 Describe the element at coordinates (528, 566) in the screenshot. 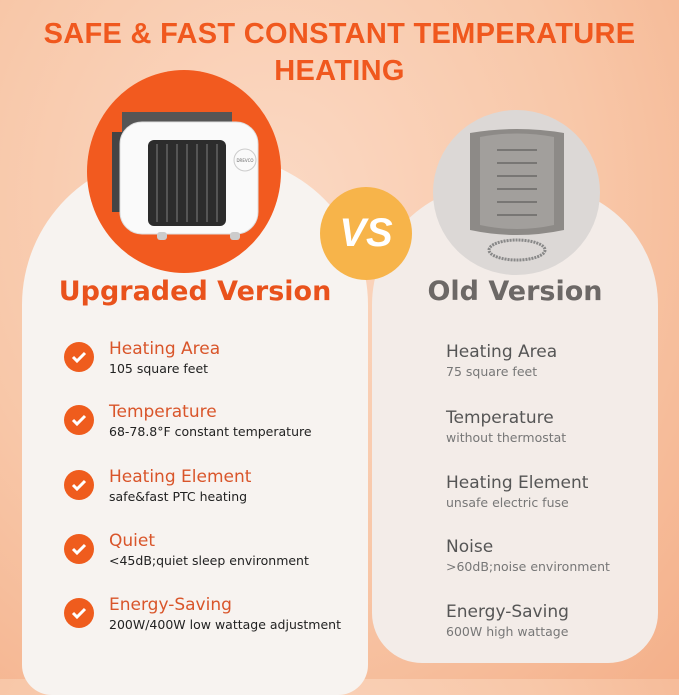

I see `feature-desc: >60dB;noise environment` at that location.